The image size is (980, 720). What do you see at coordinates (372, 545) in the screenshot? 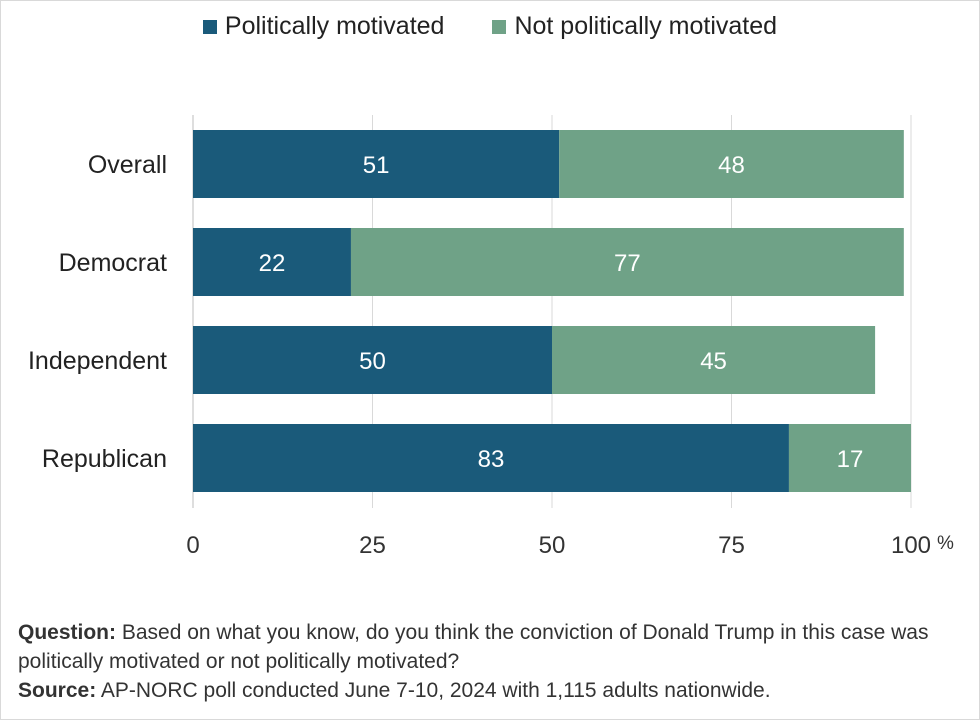
I see `x-tick-label: 25` at bounding box center [372, 545].